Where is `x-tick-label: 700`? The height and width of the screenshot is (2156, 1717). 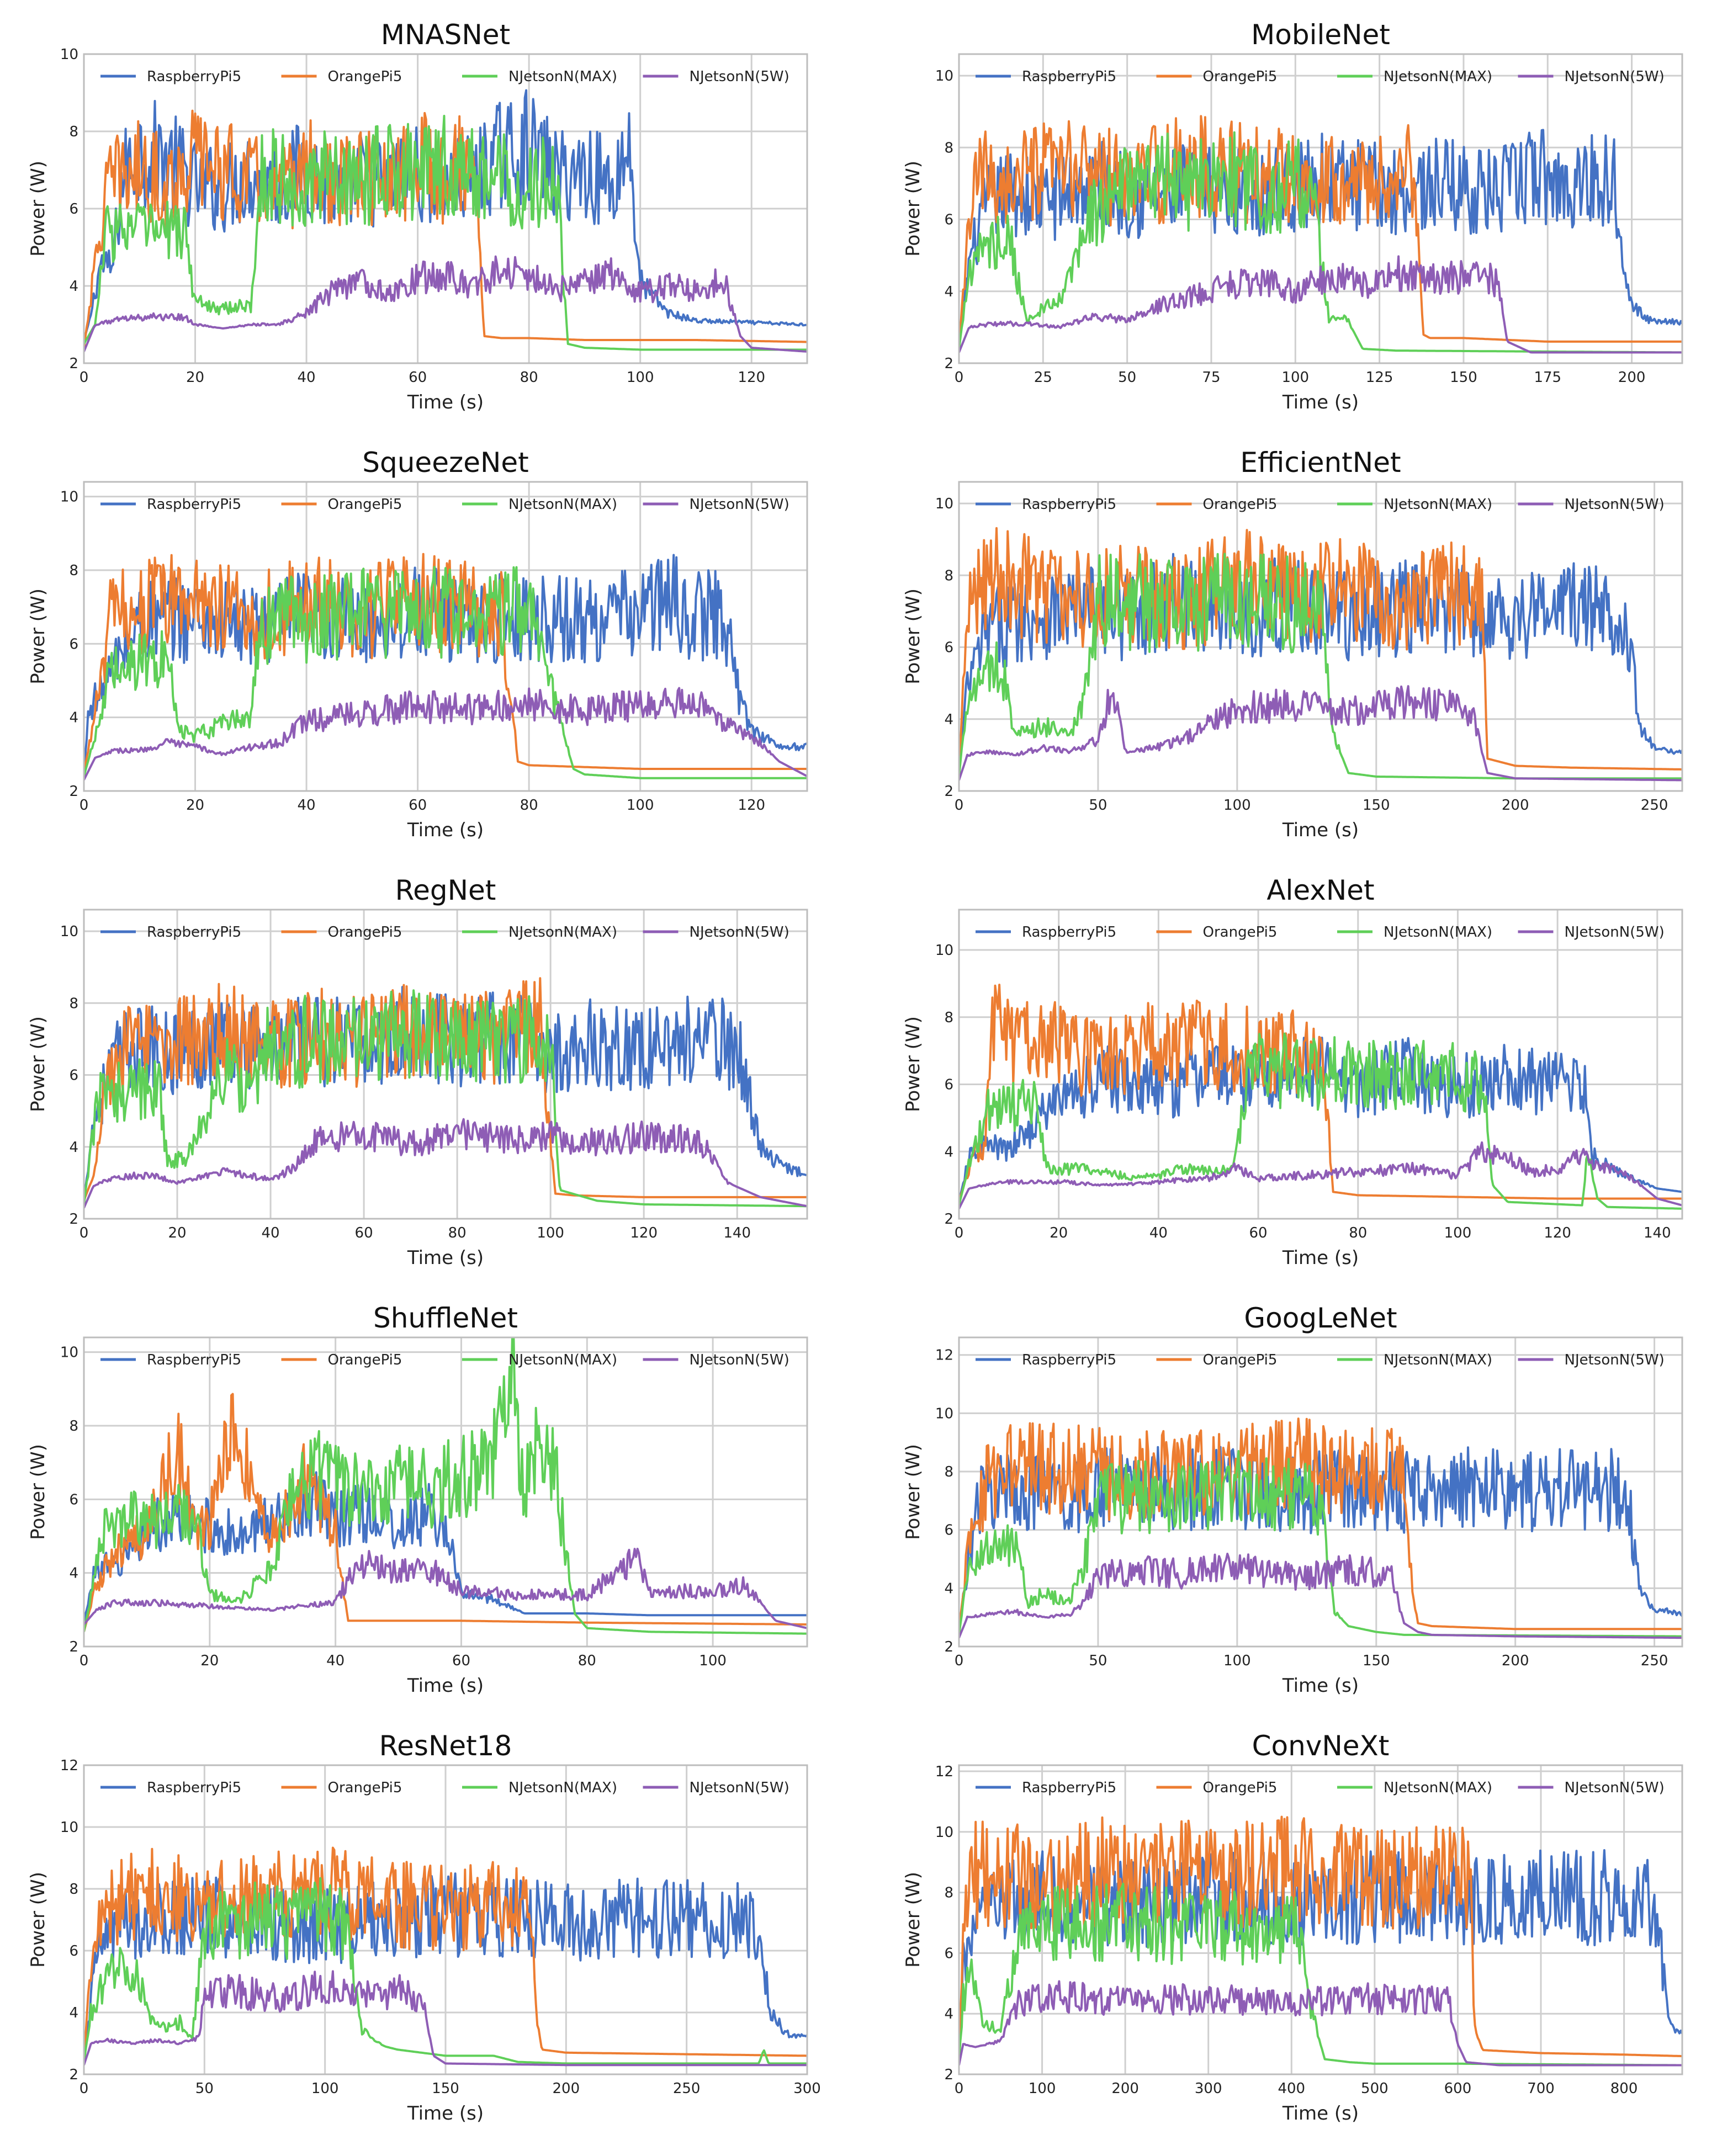 x-tick-label: 700 is located at coordinates (1541, 2088).